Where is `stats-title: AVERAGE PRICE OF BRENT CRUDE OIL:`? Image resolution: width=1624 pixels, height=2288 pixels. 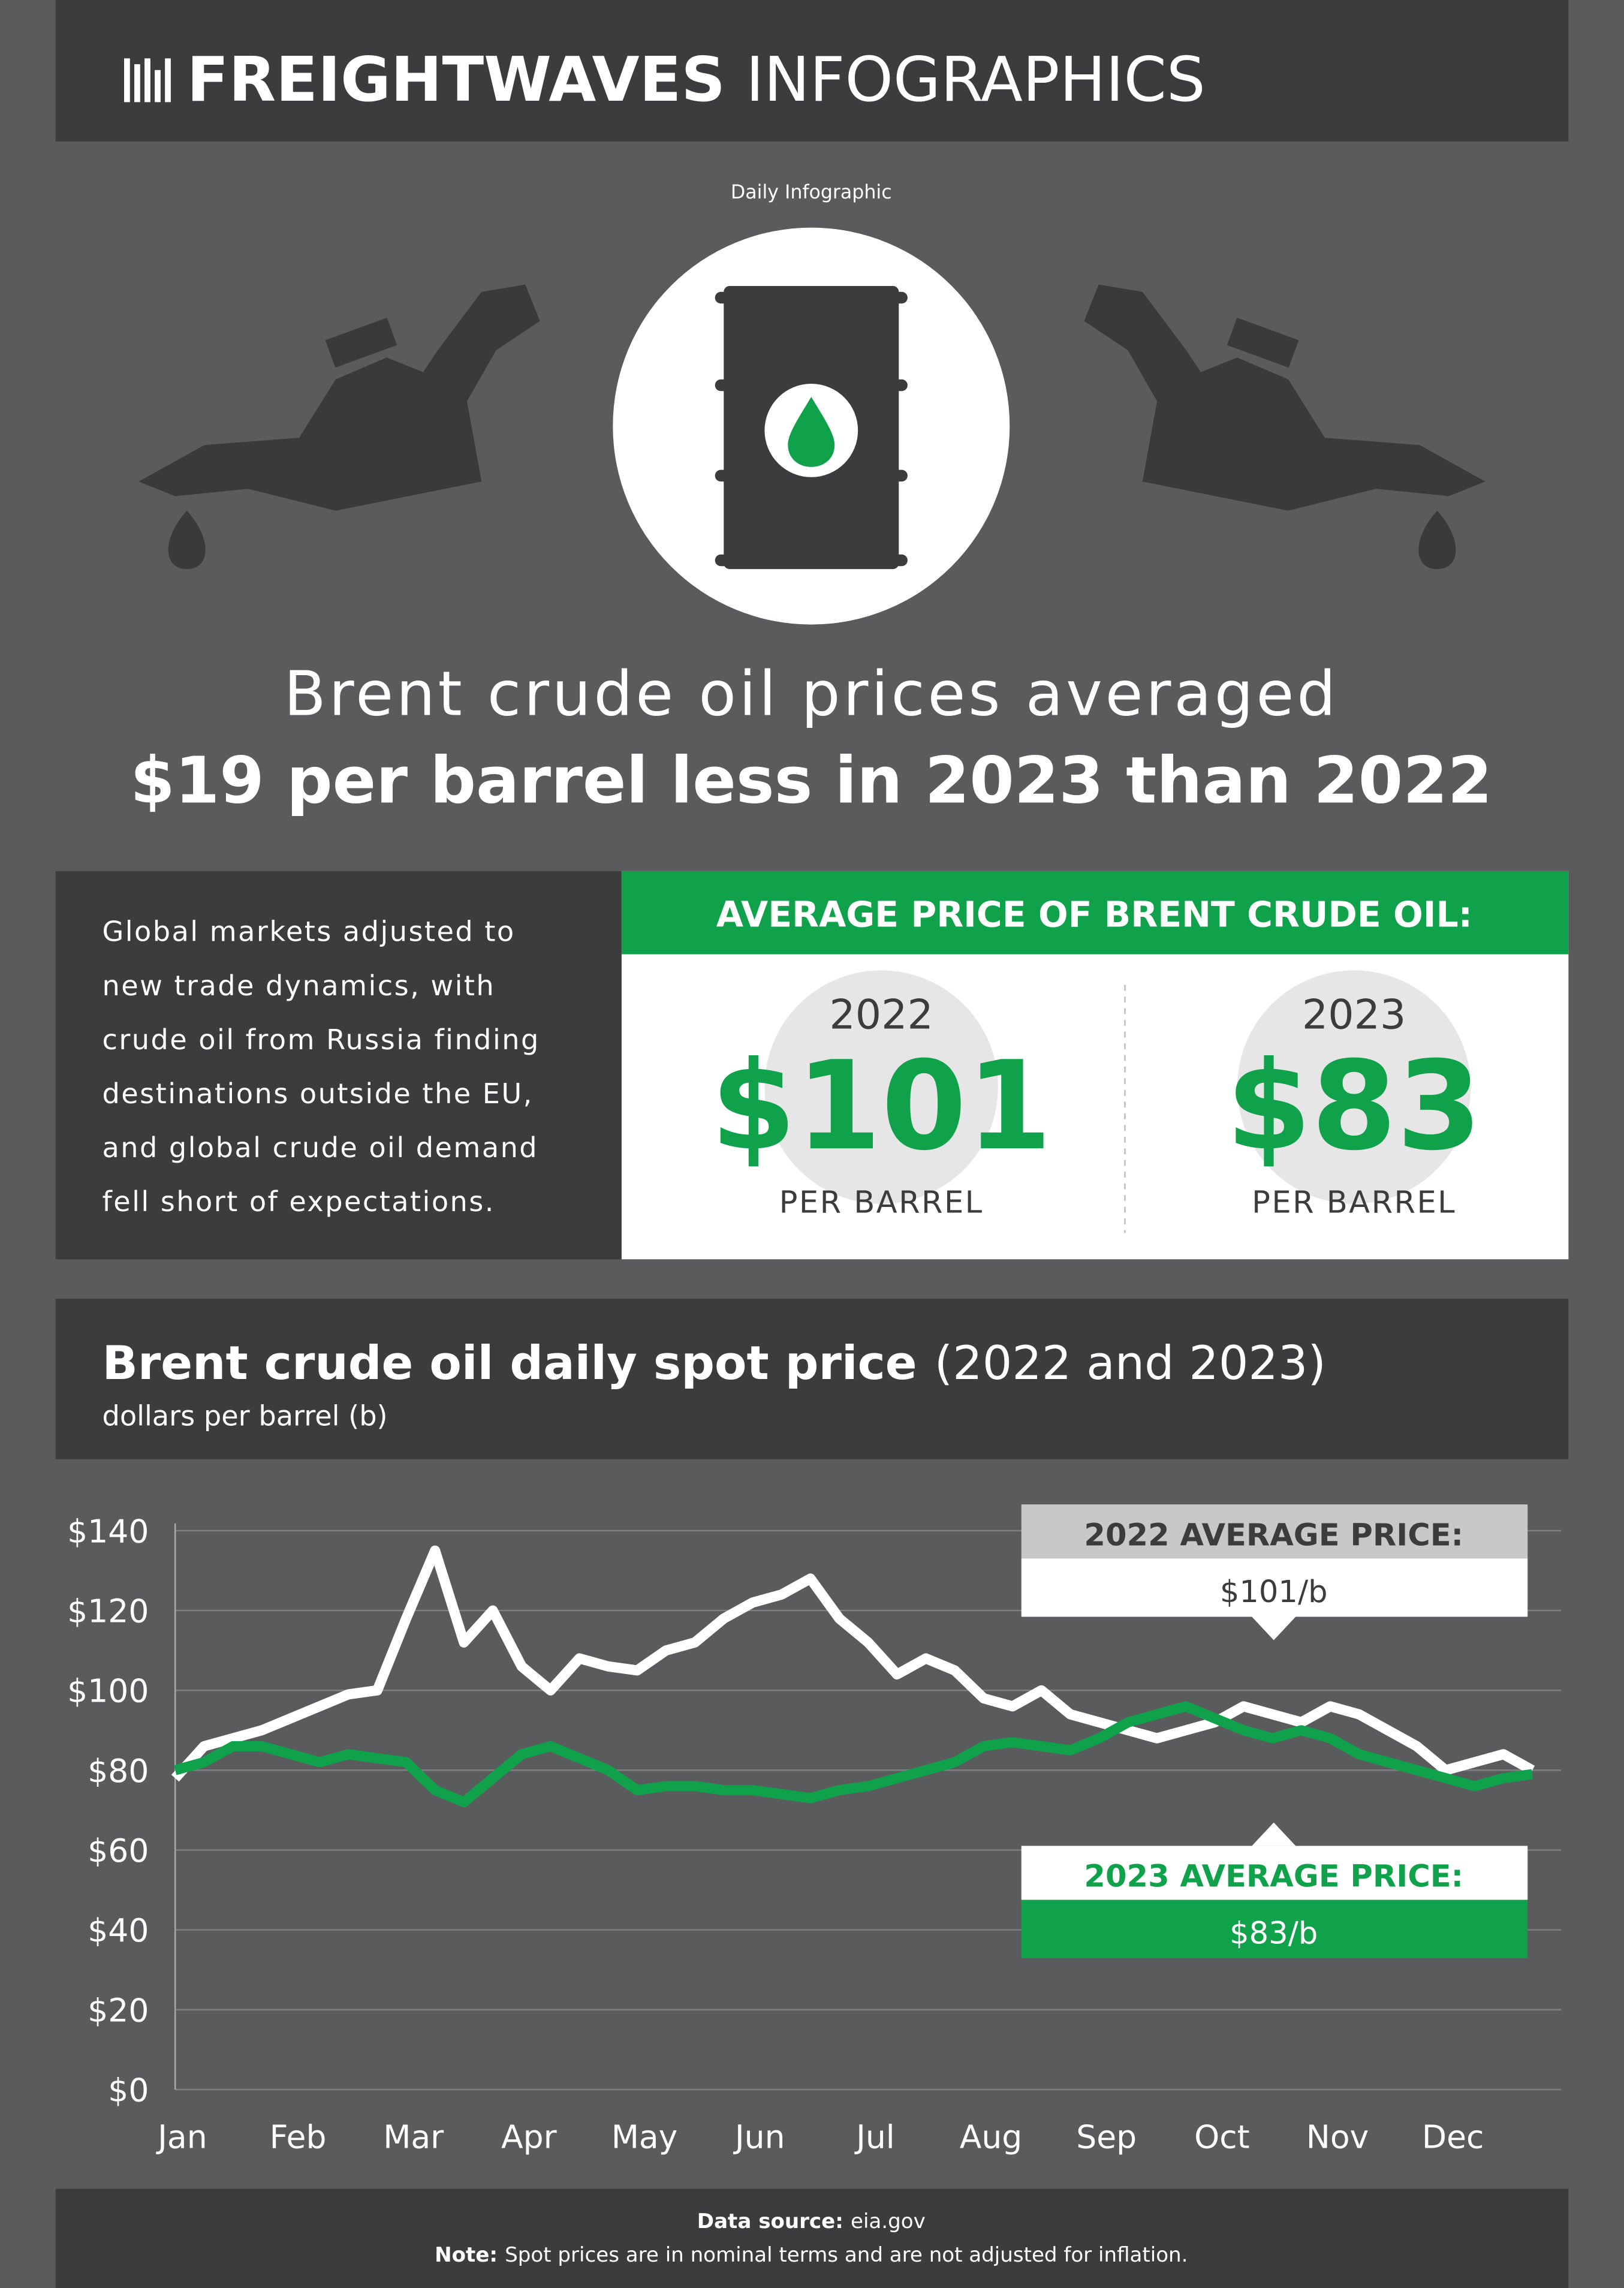
stats-title: AVERAGE PRICE OF BRENT CRUDE OIL: is located at coordinates (1094, 915).